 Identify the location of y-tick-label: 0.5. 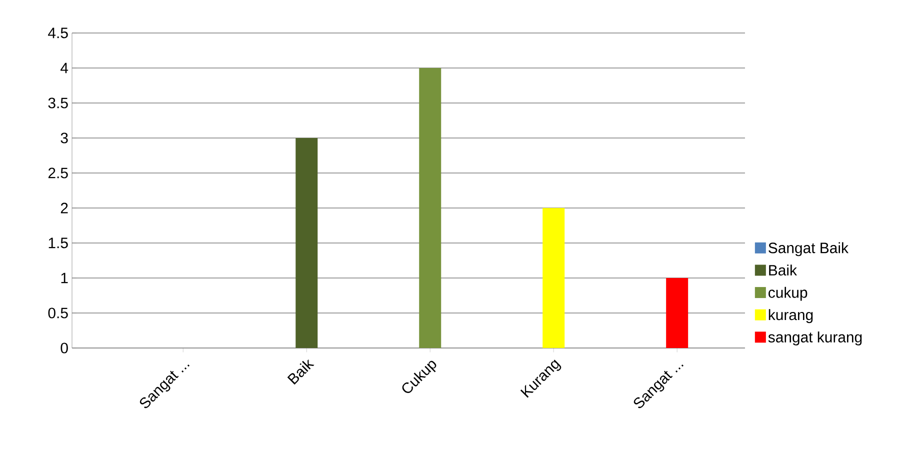
(58, 313).